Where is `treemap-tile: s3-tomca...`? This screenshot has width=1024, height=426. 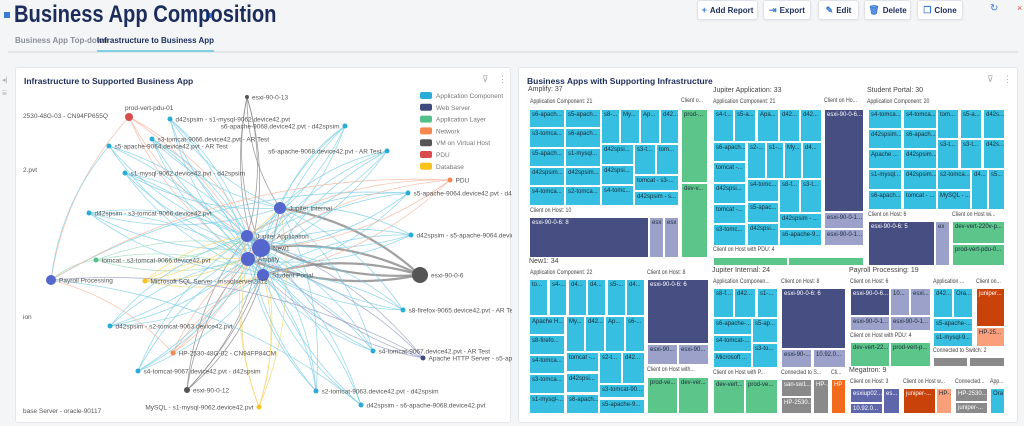 treemap-tile: s3-tomca... is located at coordinates (547, 138).